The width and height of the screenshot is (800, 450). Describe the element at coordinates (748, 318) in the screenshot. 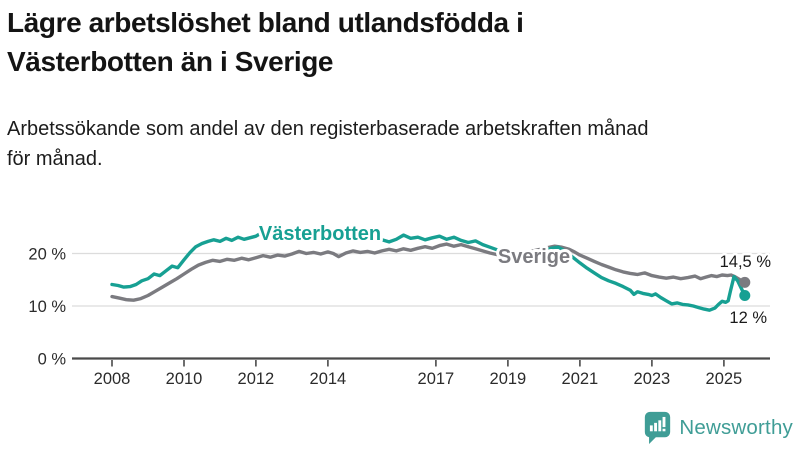

I see `end-value-label-vasterbotten: 12 %` at that location.